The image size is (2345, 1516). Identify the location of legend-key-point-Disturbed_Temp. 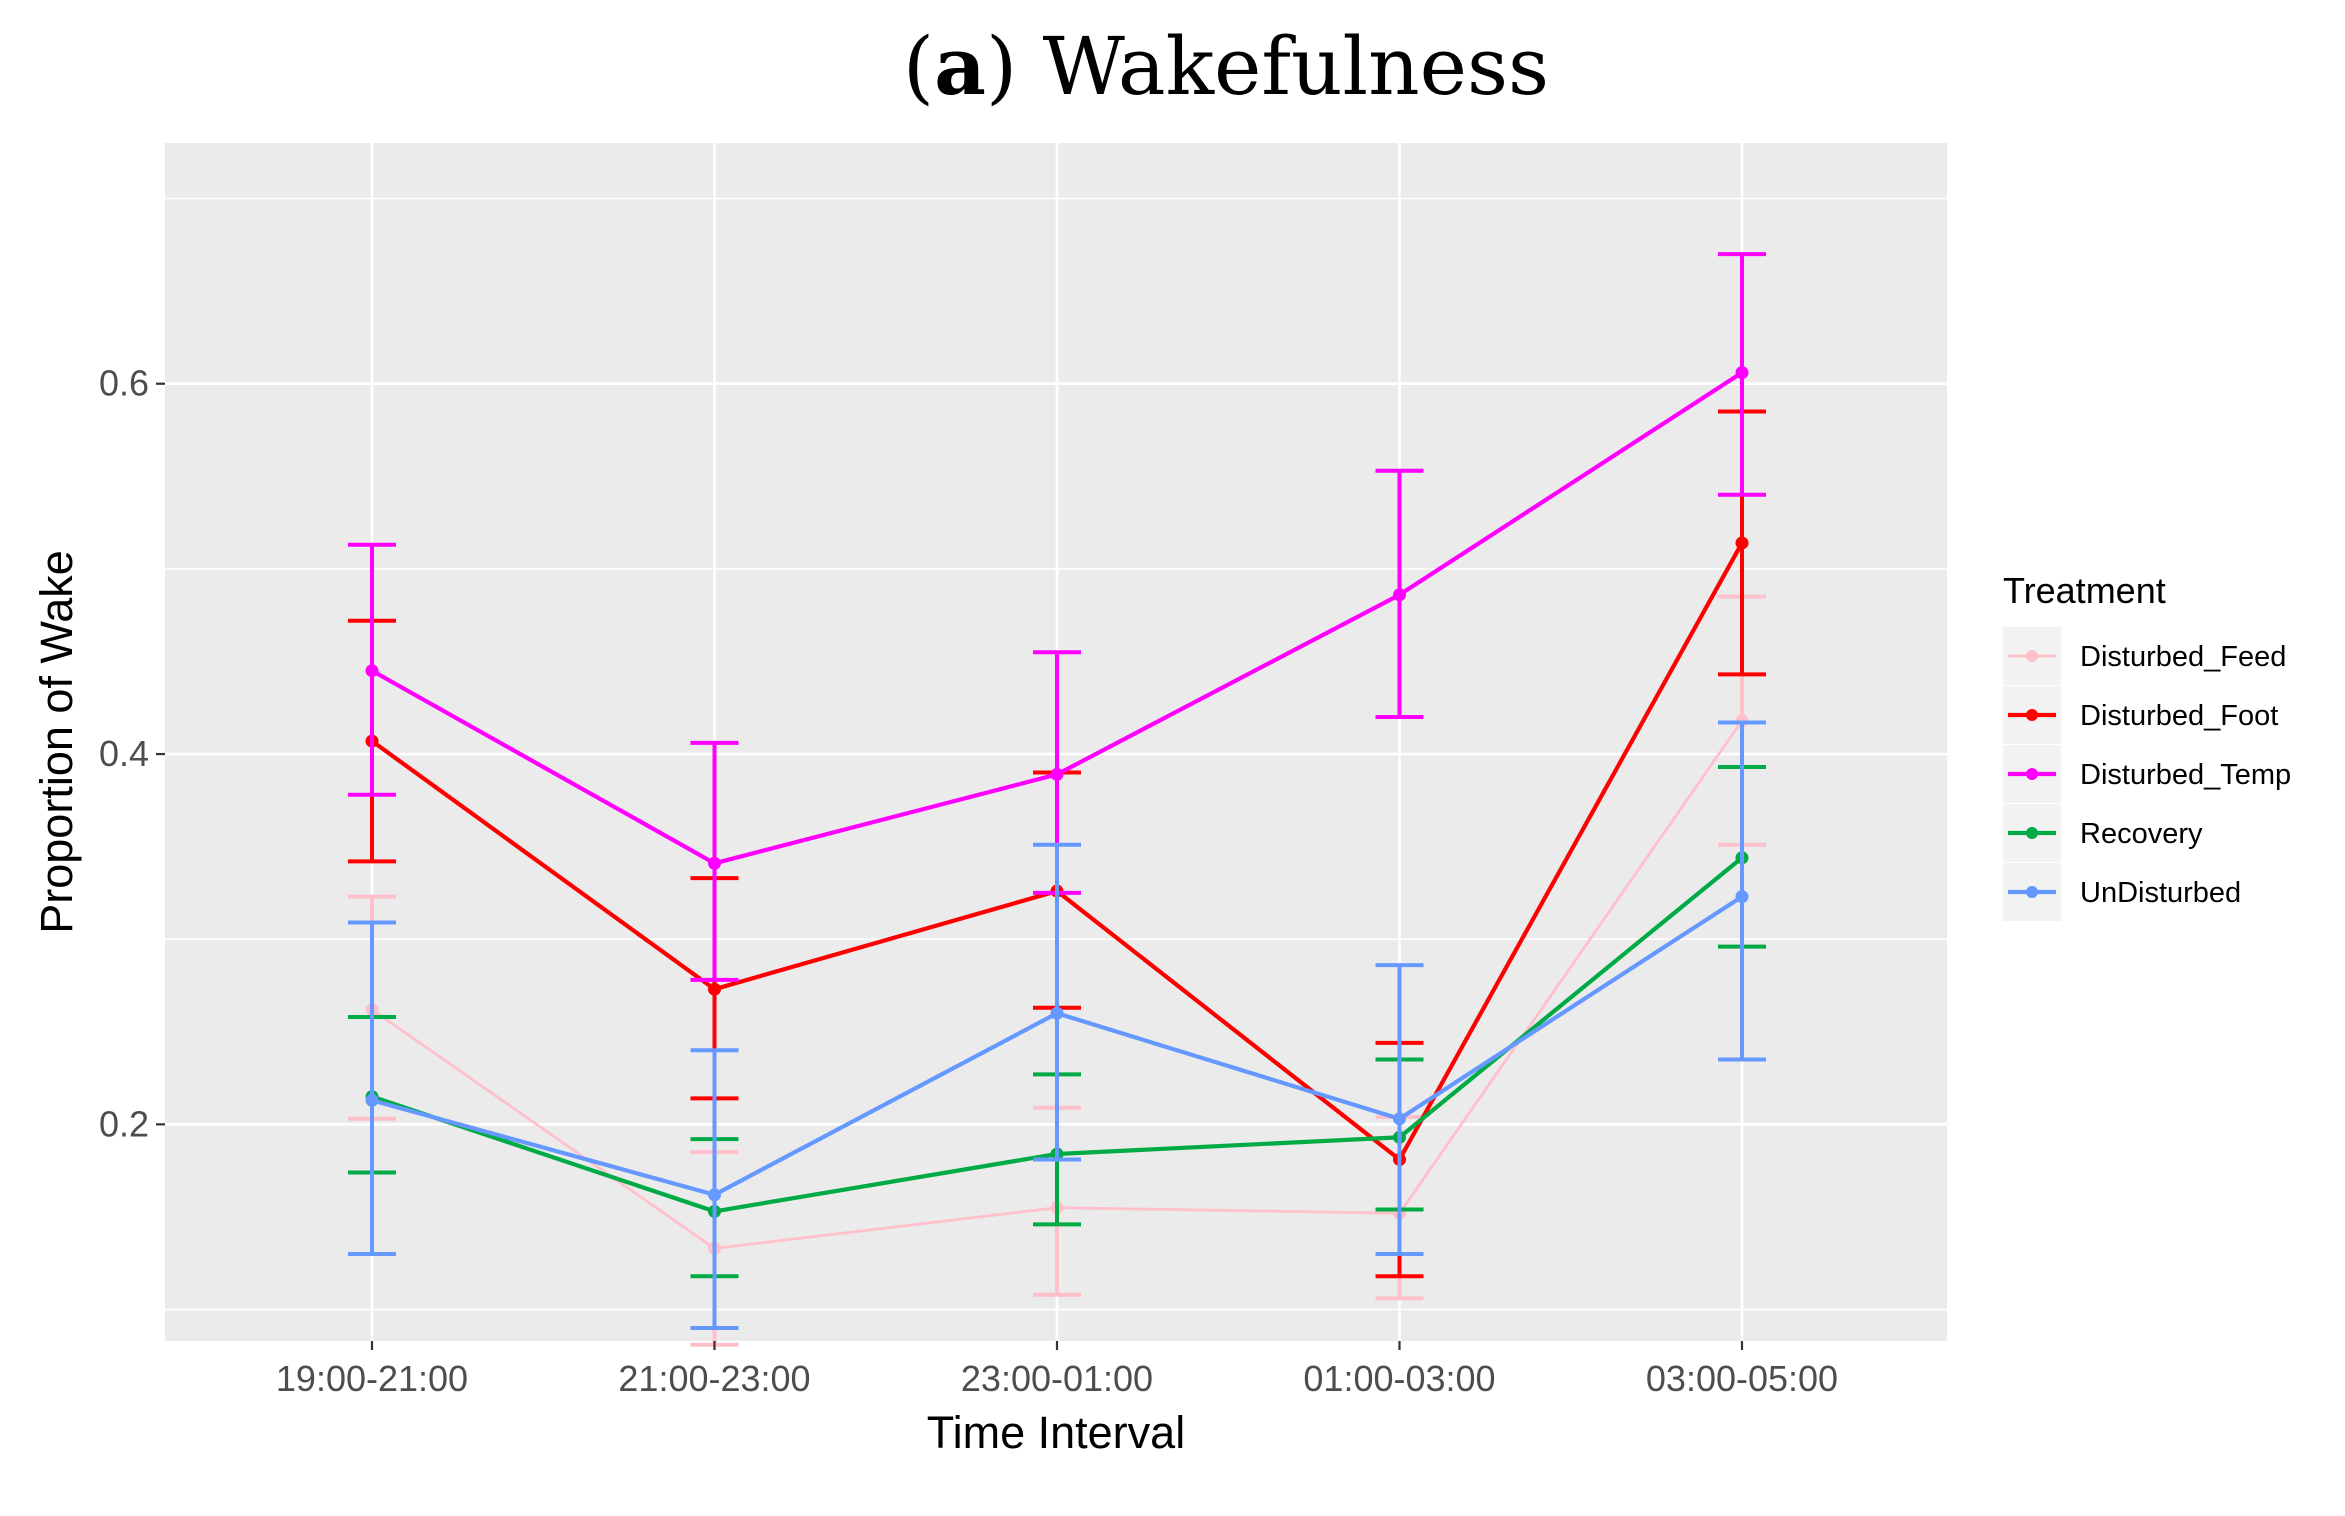
(2032, 774).